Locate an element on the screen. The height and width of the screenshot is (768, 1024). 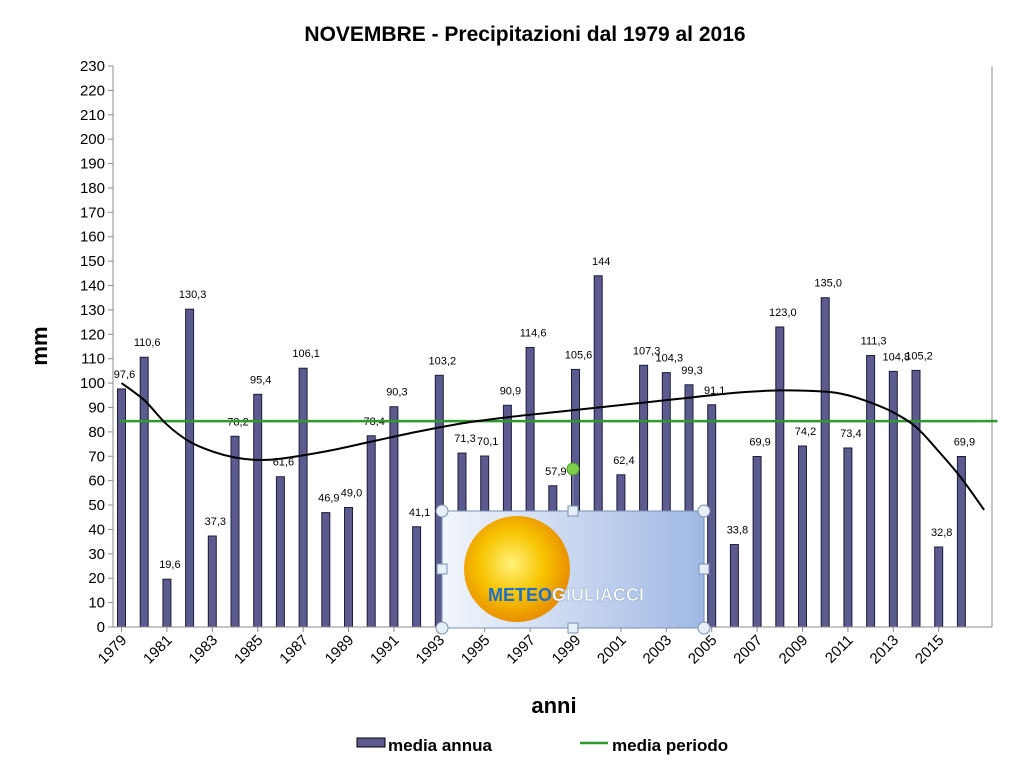
x-tick-label: 1997 is located at coordinates (521, 650).